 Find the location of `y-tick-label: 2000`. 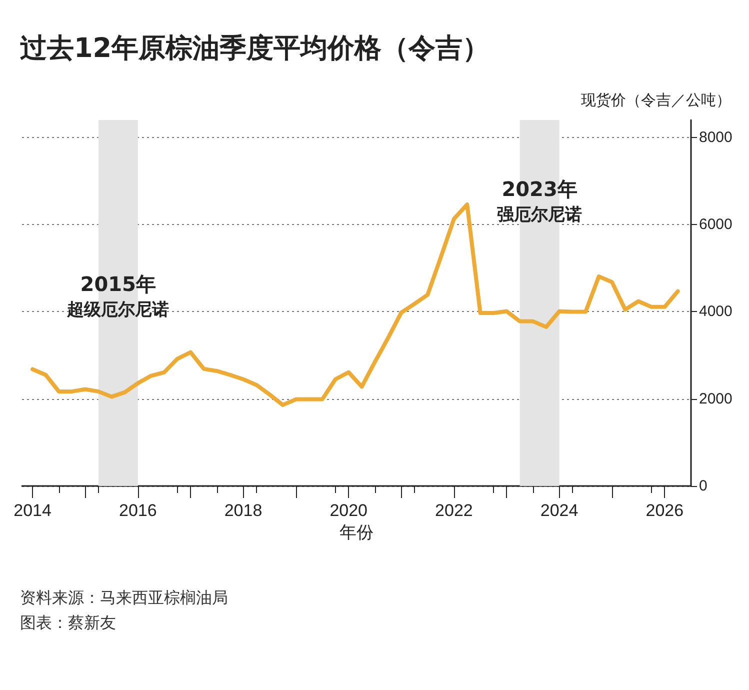

y-tick-label: 2000 is located at coordinates (715, 399).